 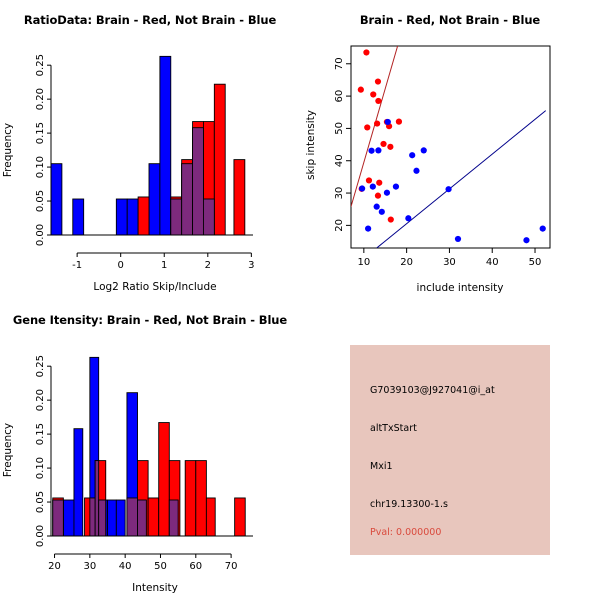 What do you see at coordinates (208, 265) in the screenshot?
I see `x-tick-label: 2` at bounding box center [208, 265].